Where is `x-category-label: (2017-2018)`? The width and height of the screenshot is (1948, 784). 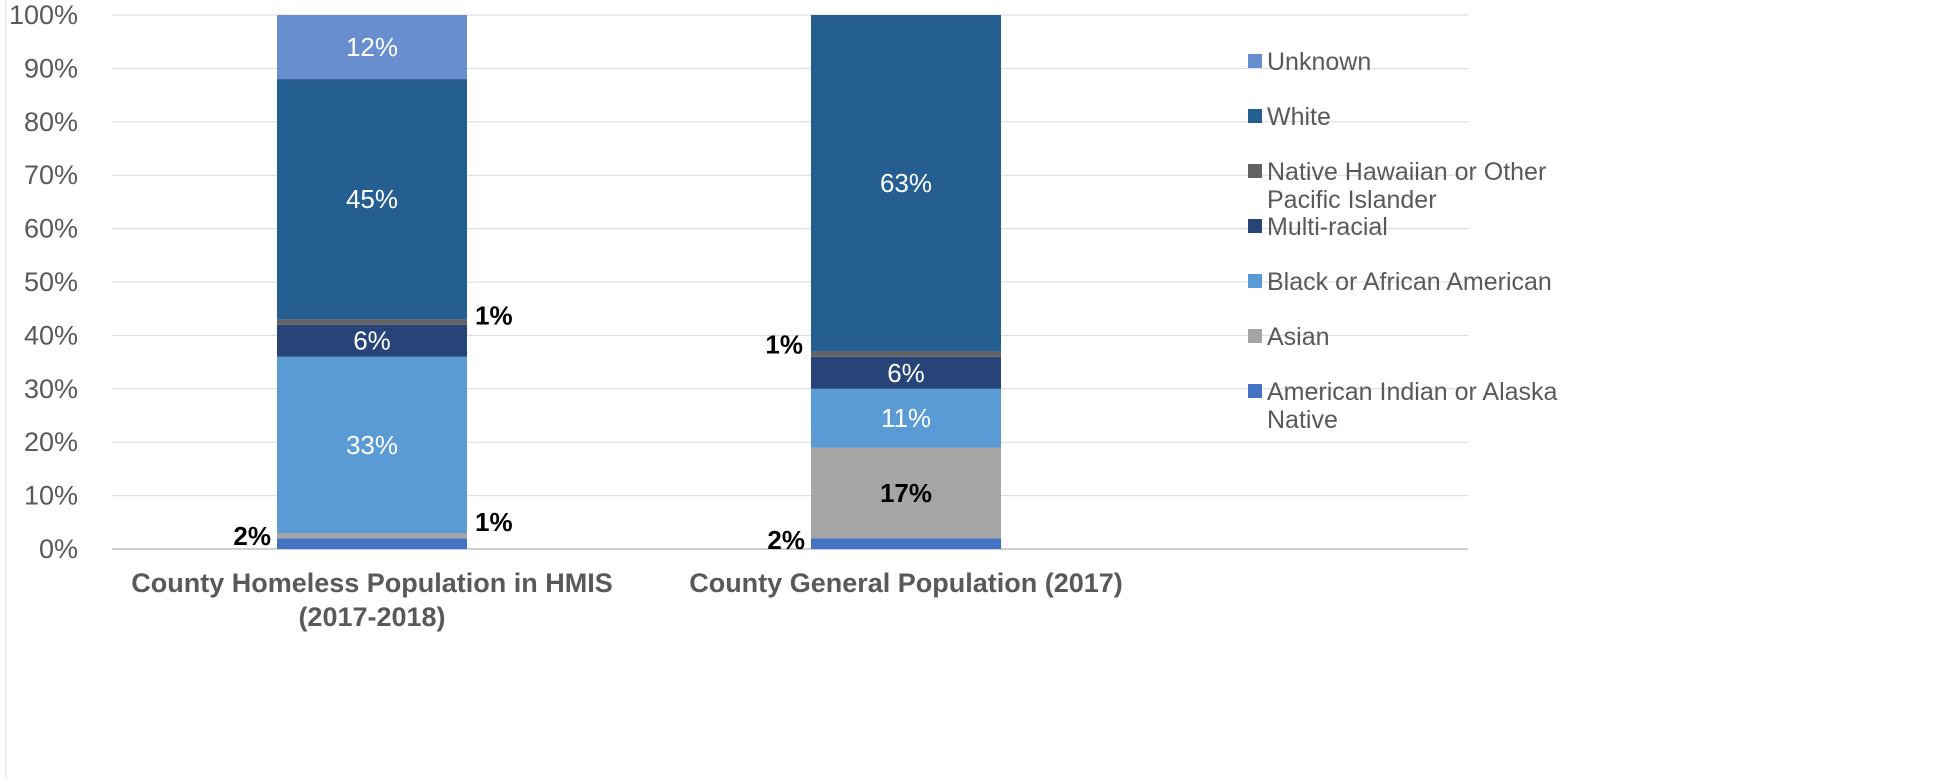
x-category-label: (2017-2018) is located at coordinates (371, 617).